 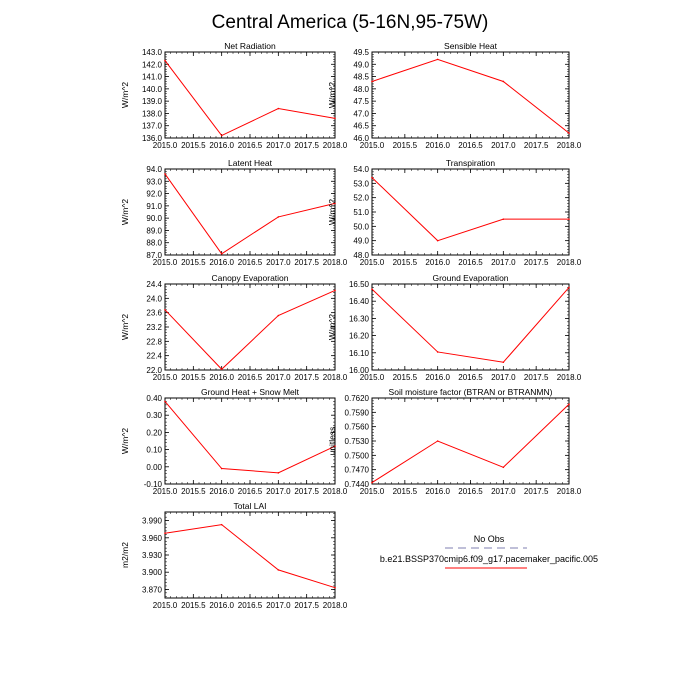 What do you see at coordinates (361, 77) in the screenshot?
I see `y-tick-label: 48.5` at bounding box center [361, 77].